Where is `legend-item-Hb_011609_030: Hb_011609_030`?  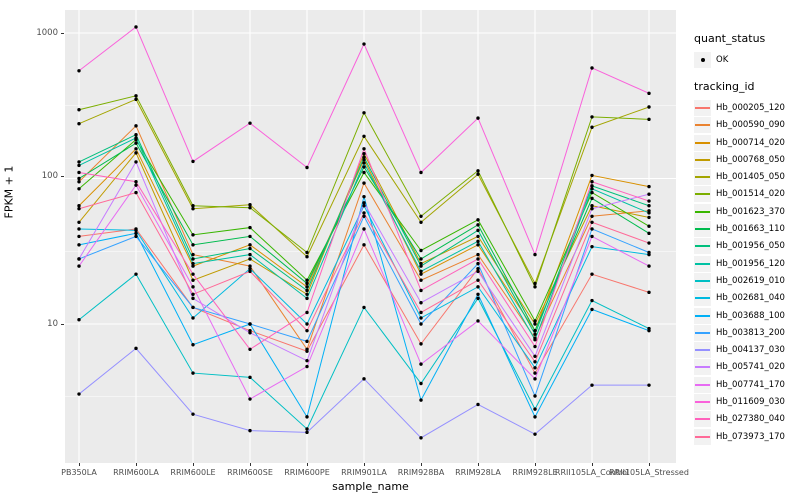 legend-item-Hb_011609_030: Hb_011609_030 is located at coordinates (739, 401).